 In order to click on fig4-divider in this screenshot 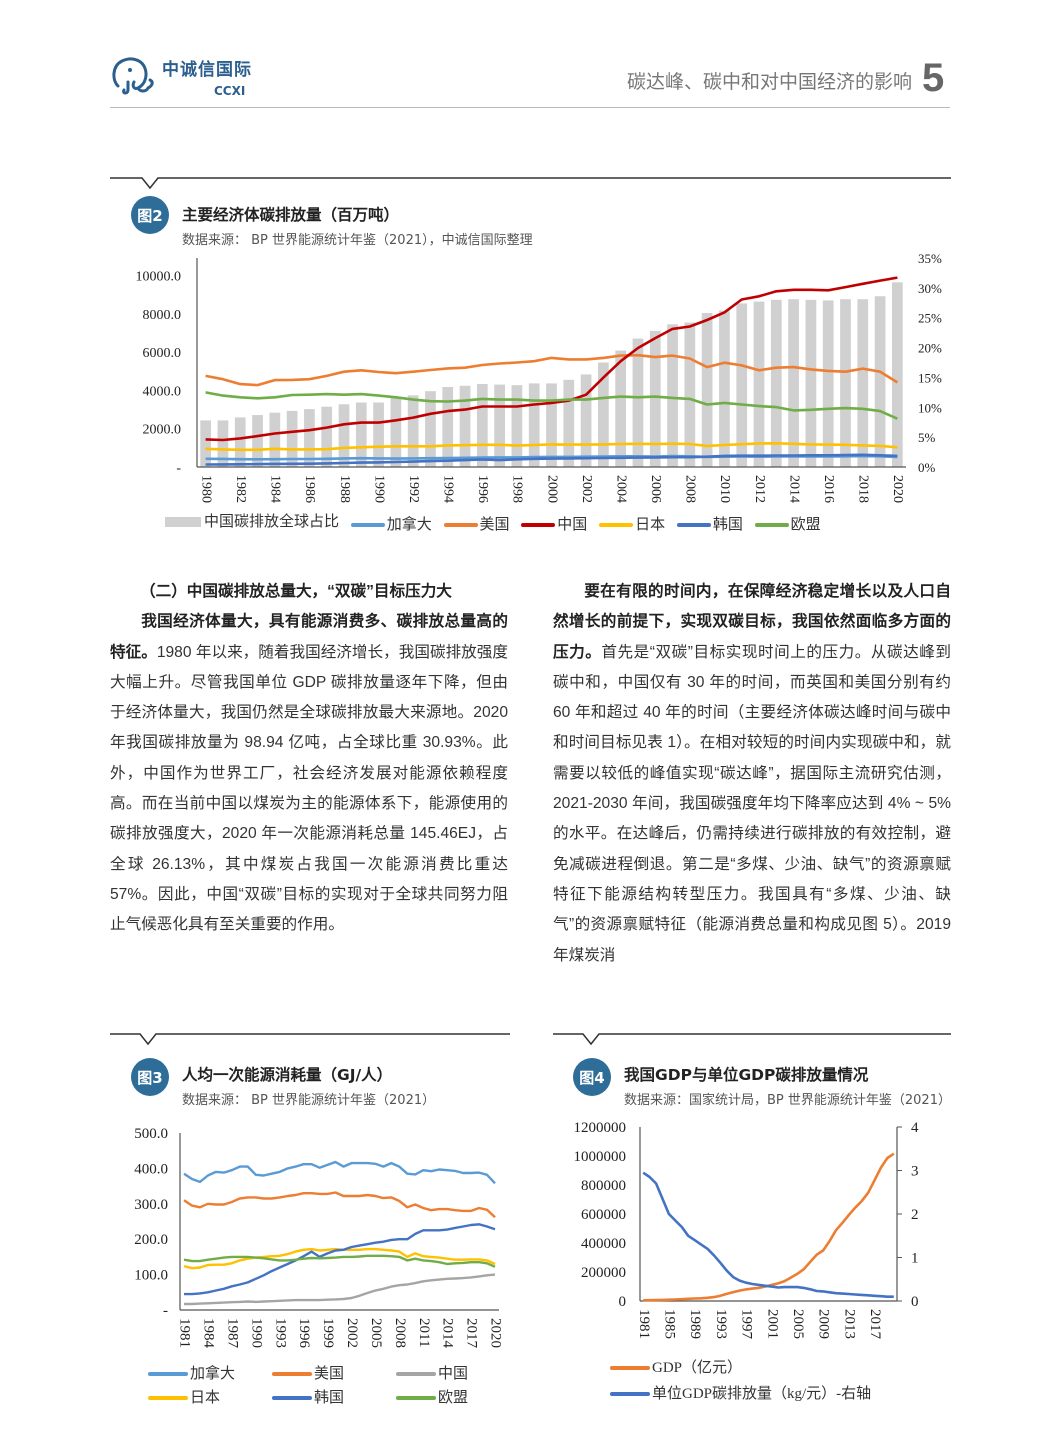, I will do `click(752, 1039)`.